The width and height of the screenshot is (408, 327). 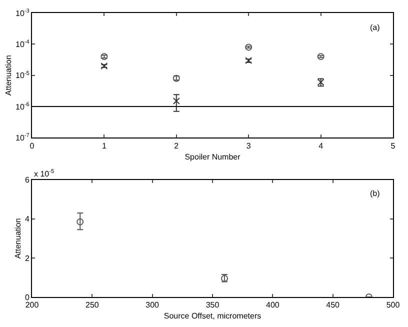 I want to click on annotation: (a), so click(x=375, y=27).